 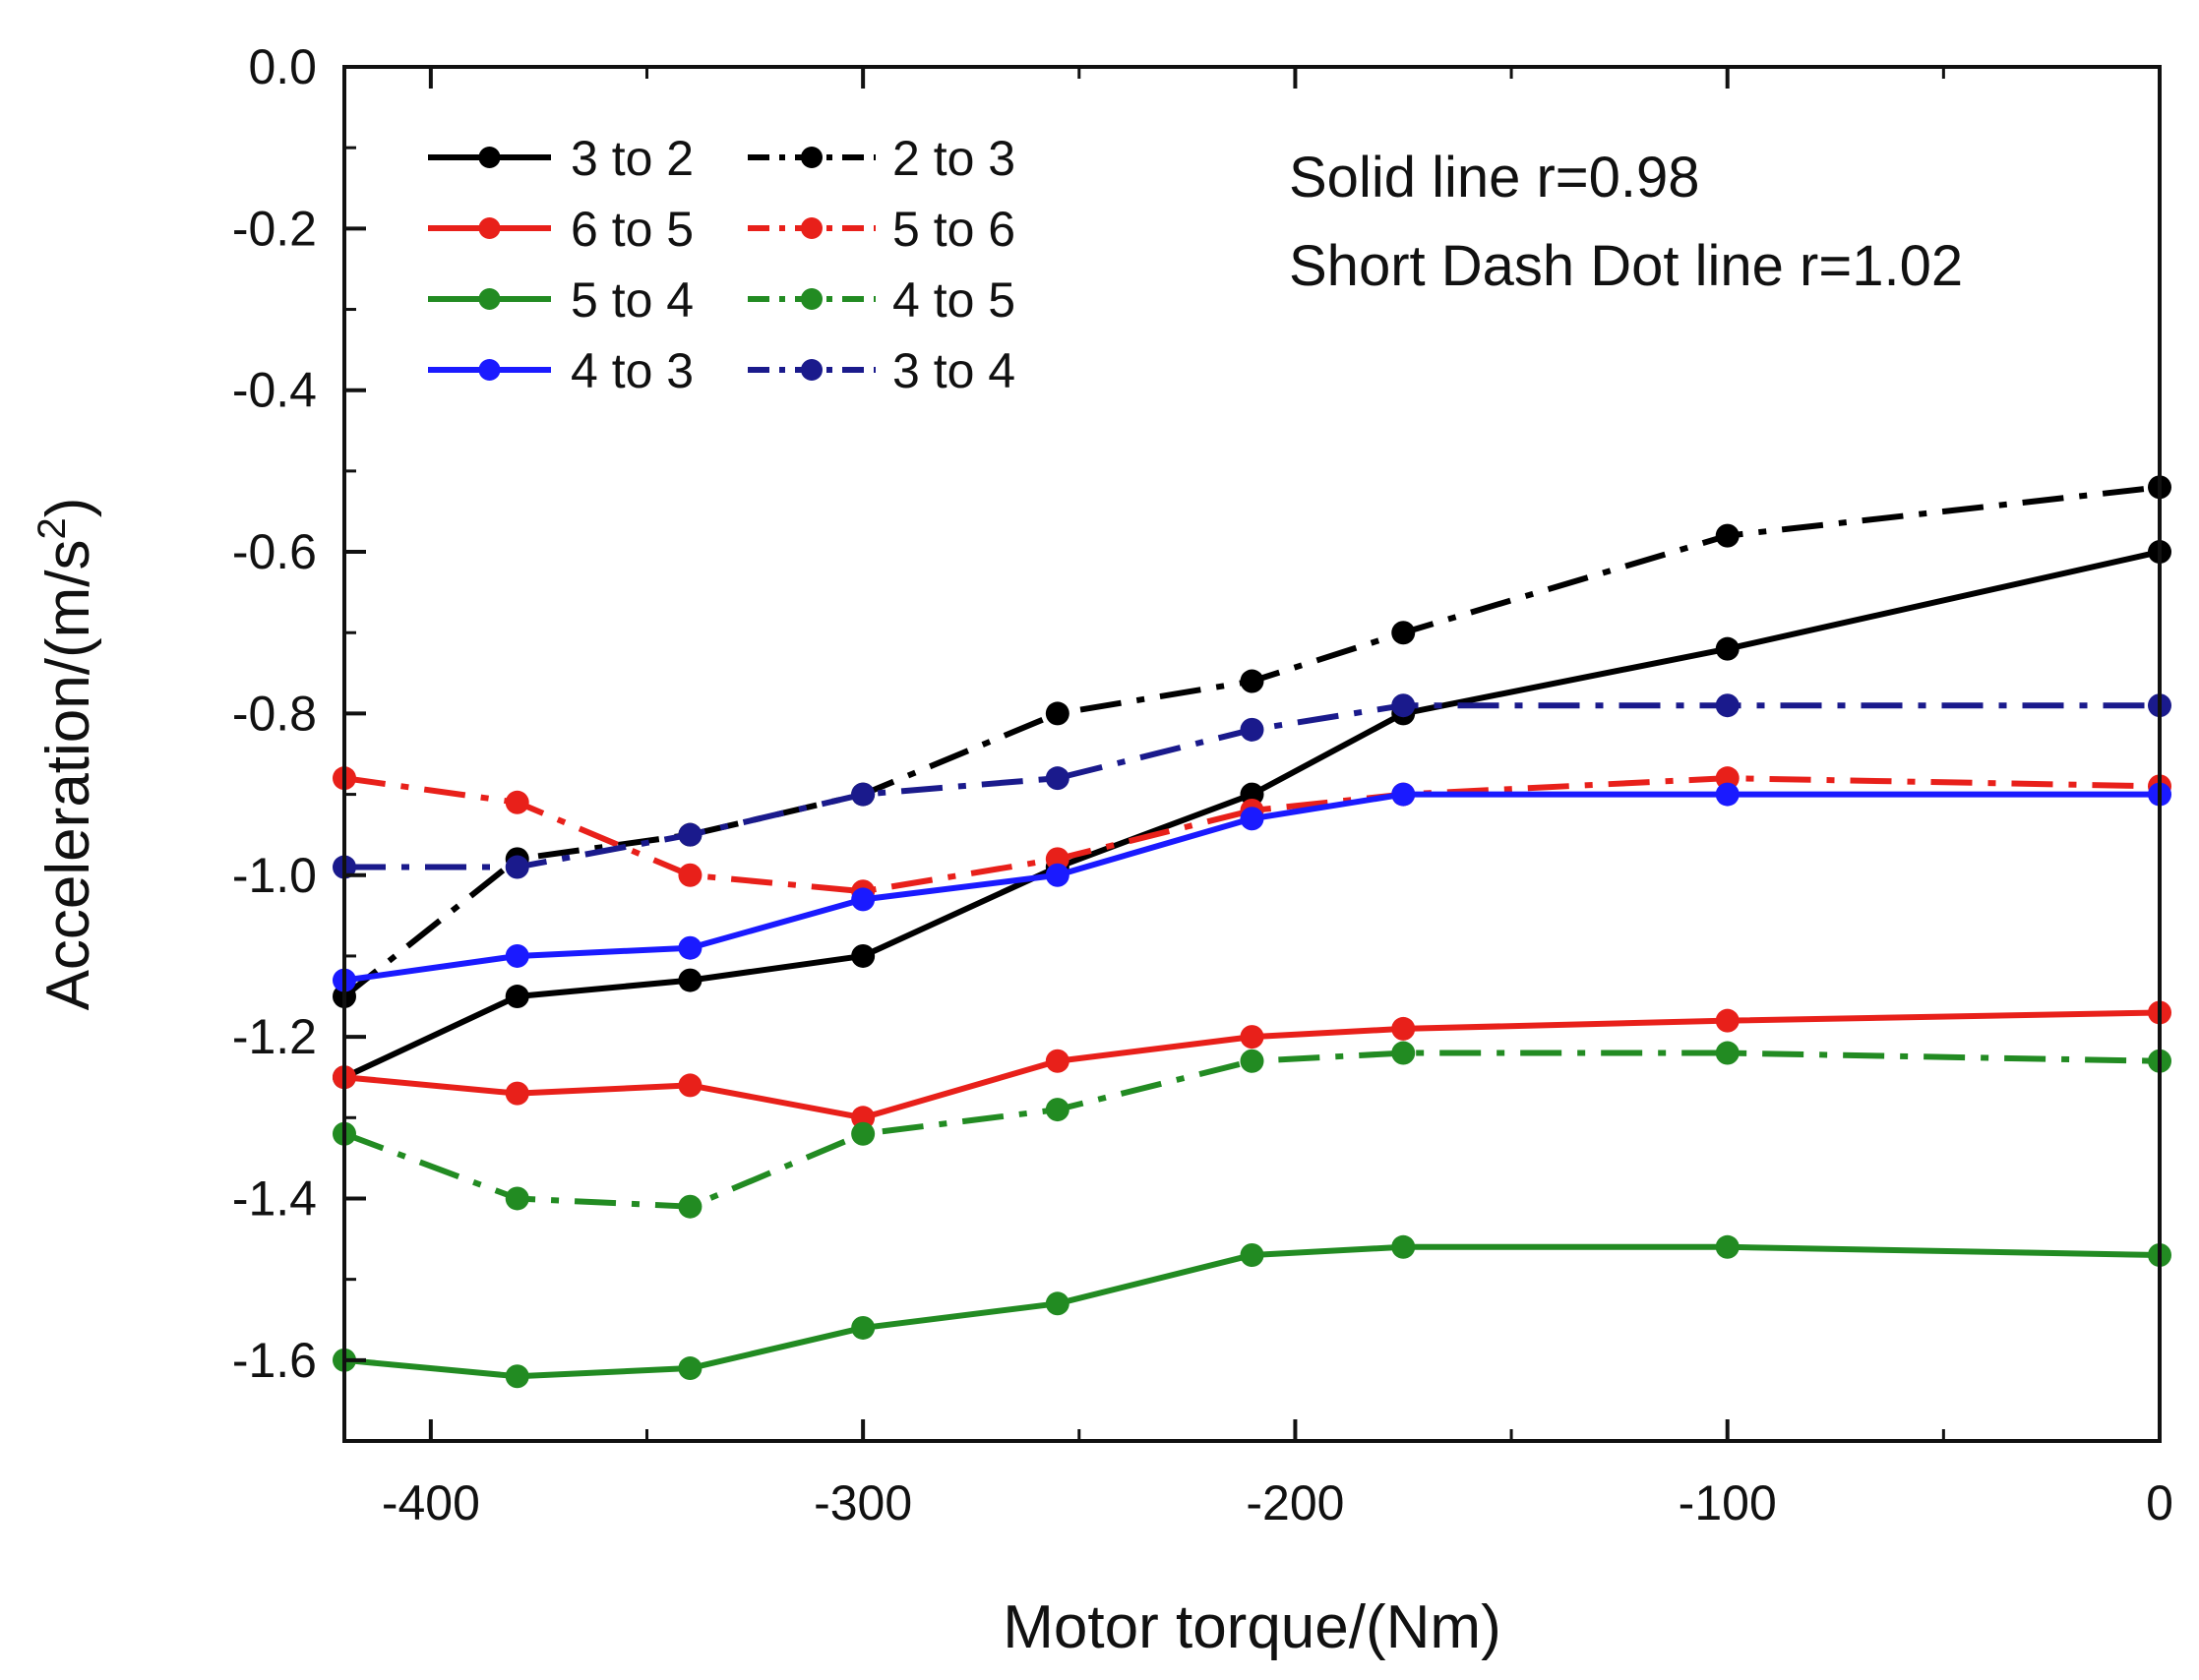 What do you see at coordinates (282, 66) in the screenshot?
I see `y-tick-label: 0.0` at bounding box center [282, 66].